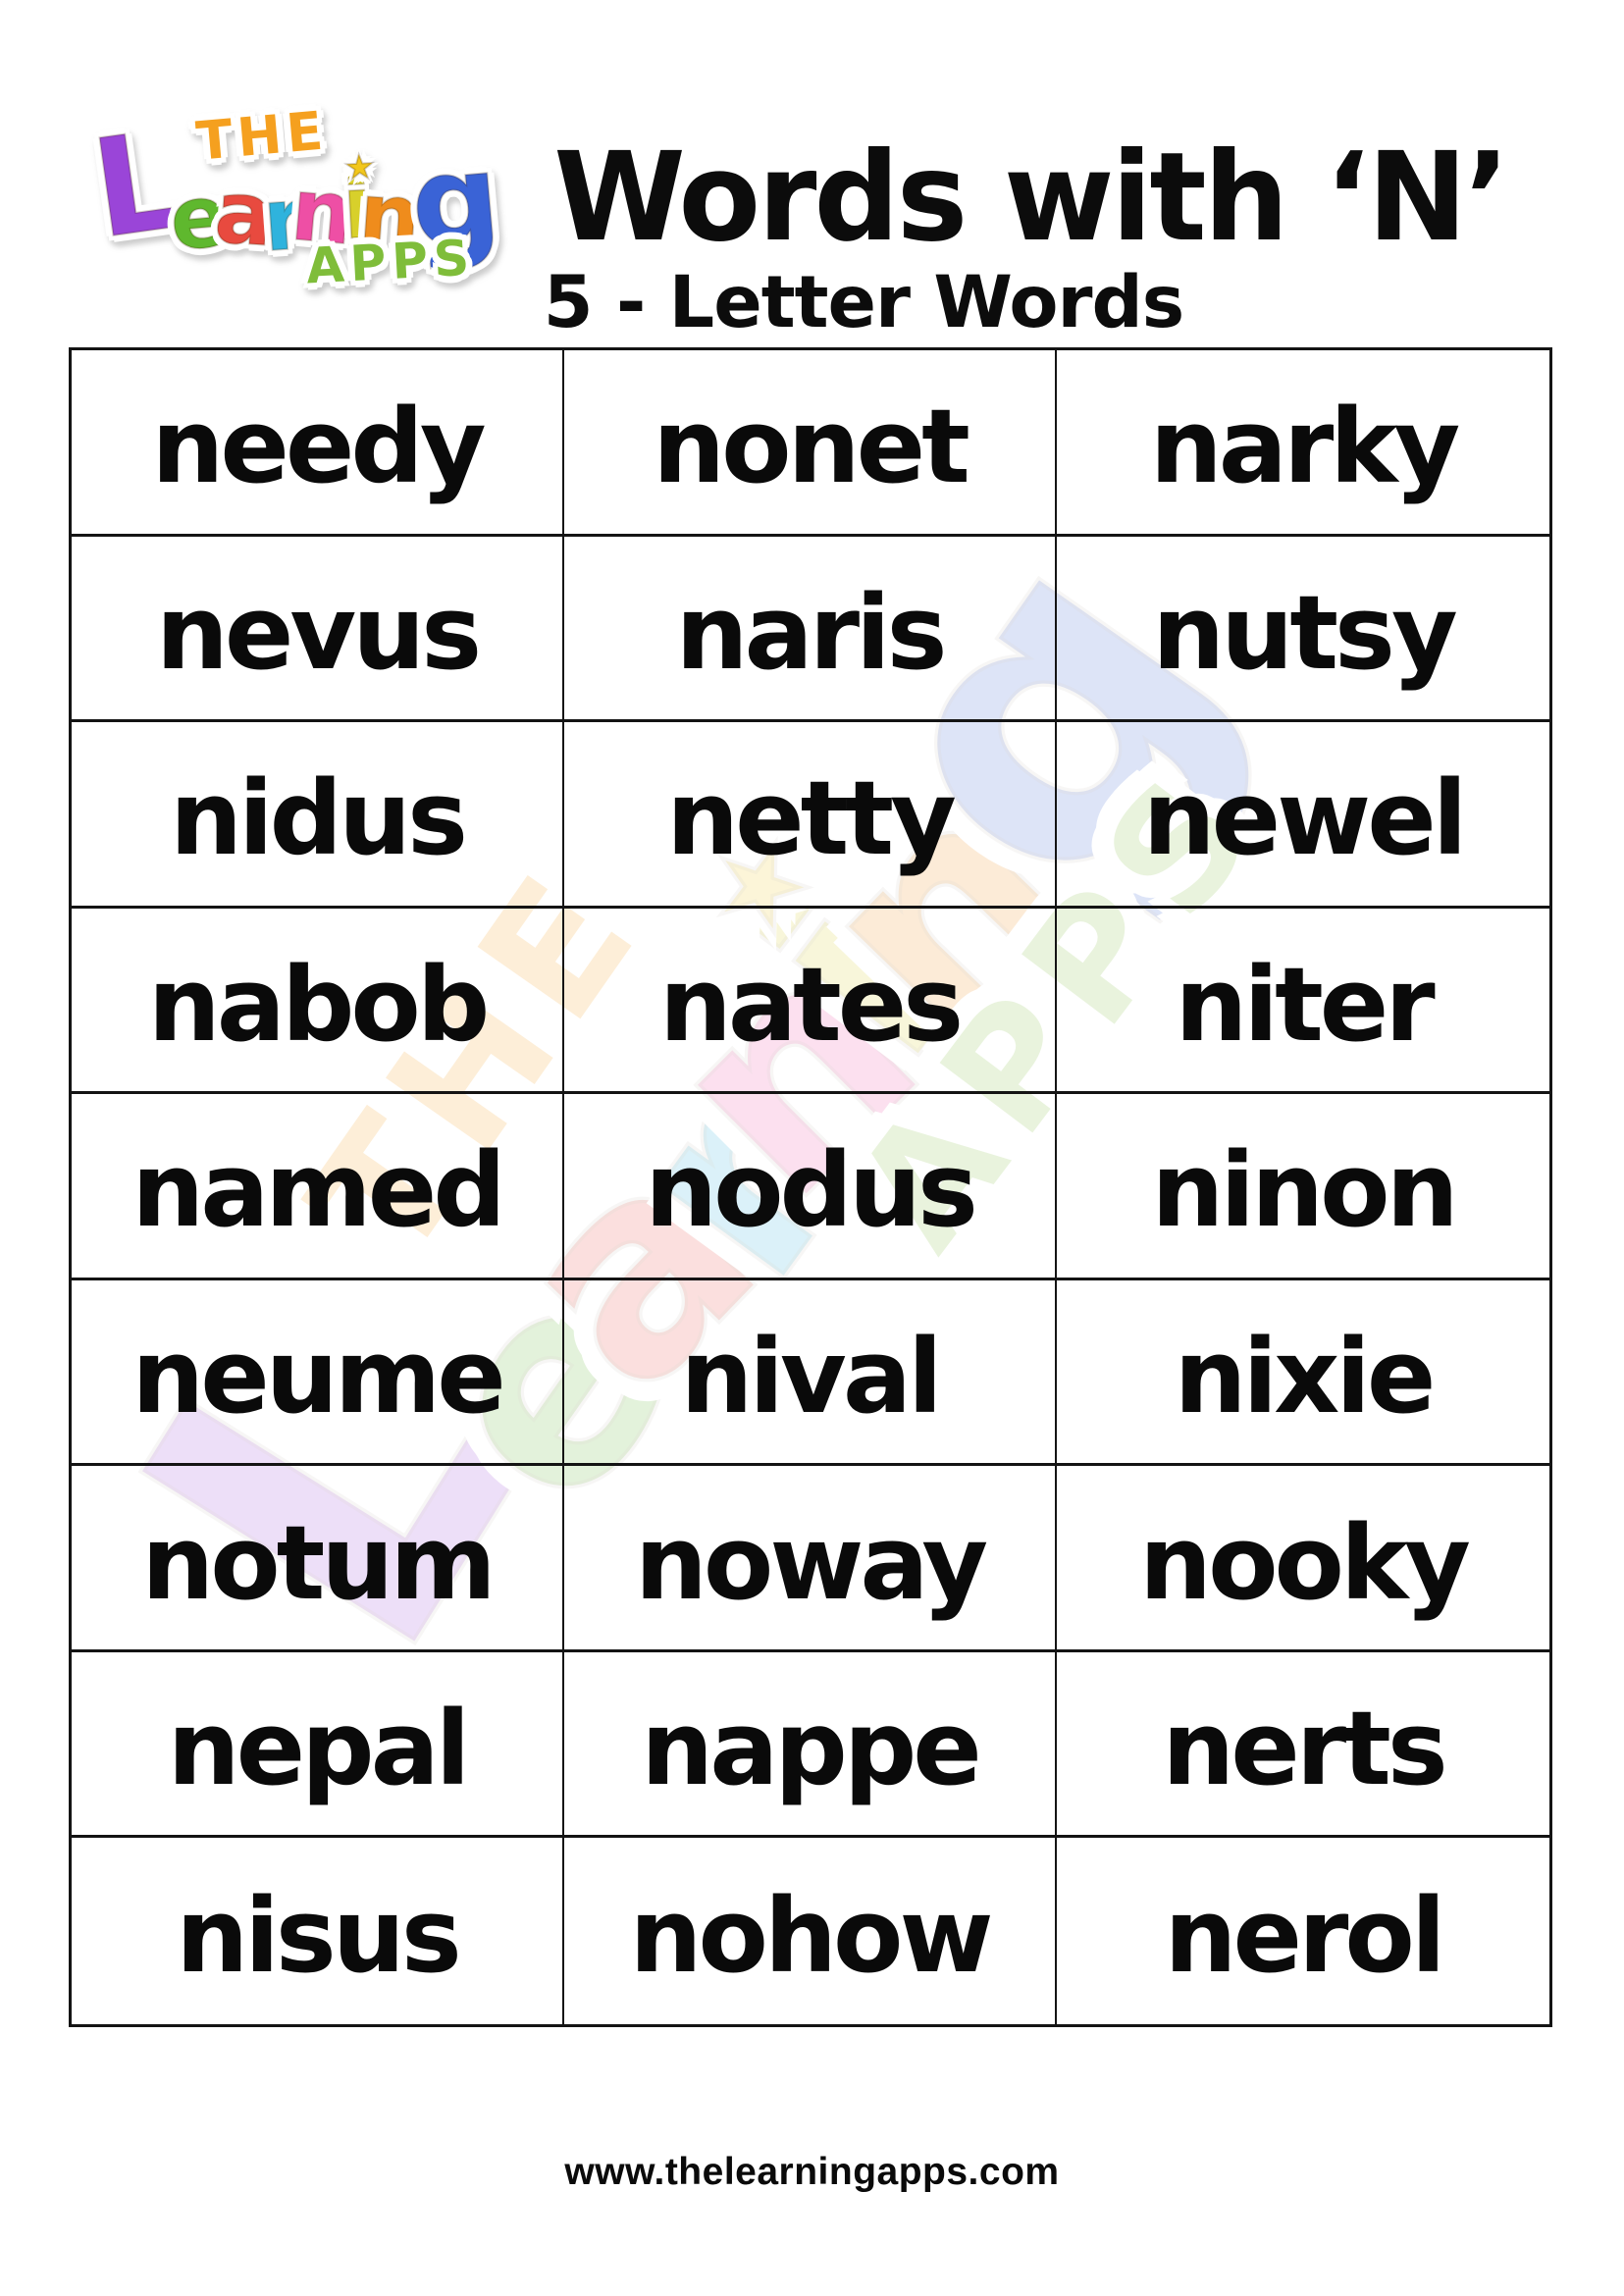  I want to click on word-cell: nival, so click(810, 1373).